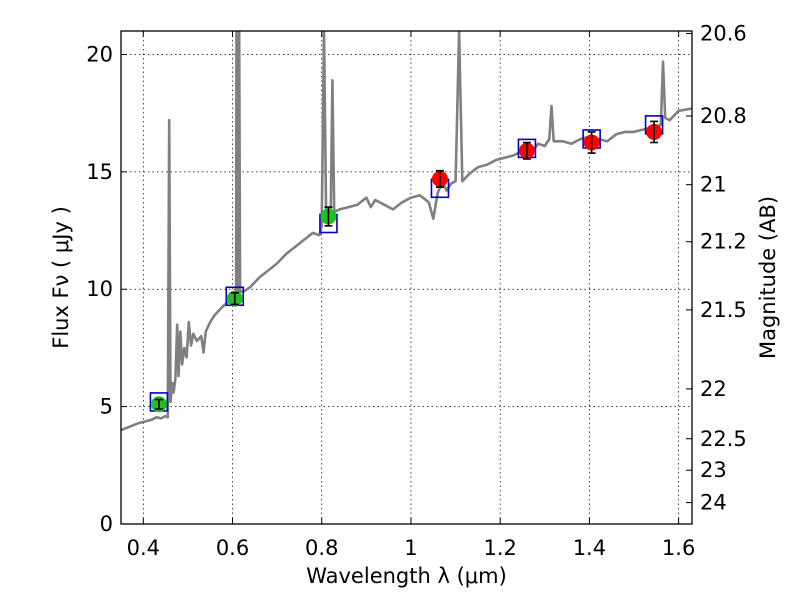  What do you see at coordinates (723, 439) in the screenshot?
I see `magnitude-tick-label: 22.5` at bounding box center [723, 439].